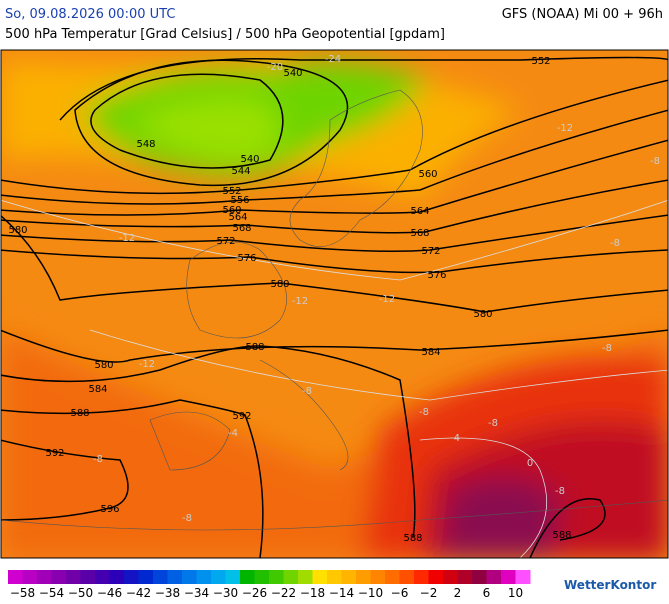  Describe the element at coordinates (254, 593) in the screenshot. I see `colorbar-label: −26` at that location.